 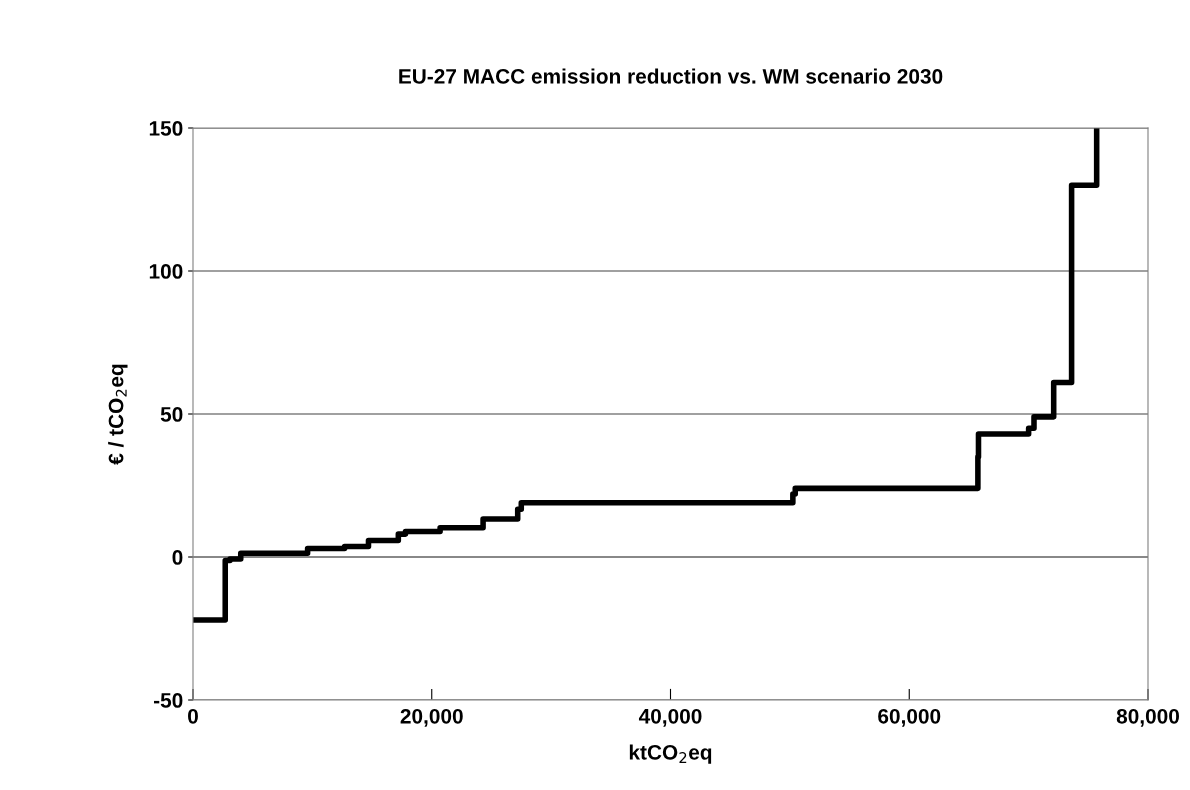 What do you see at coordinates (670, 754) in the screenshot?
I see `x-axis-title: ktCO$_{2}$eq` at bounding box center [670, 754].